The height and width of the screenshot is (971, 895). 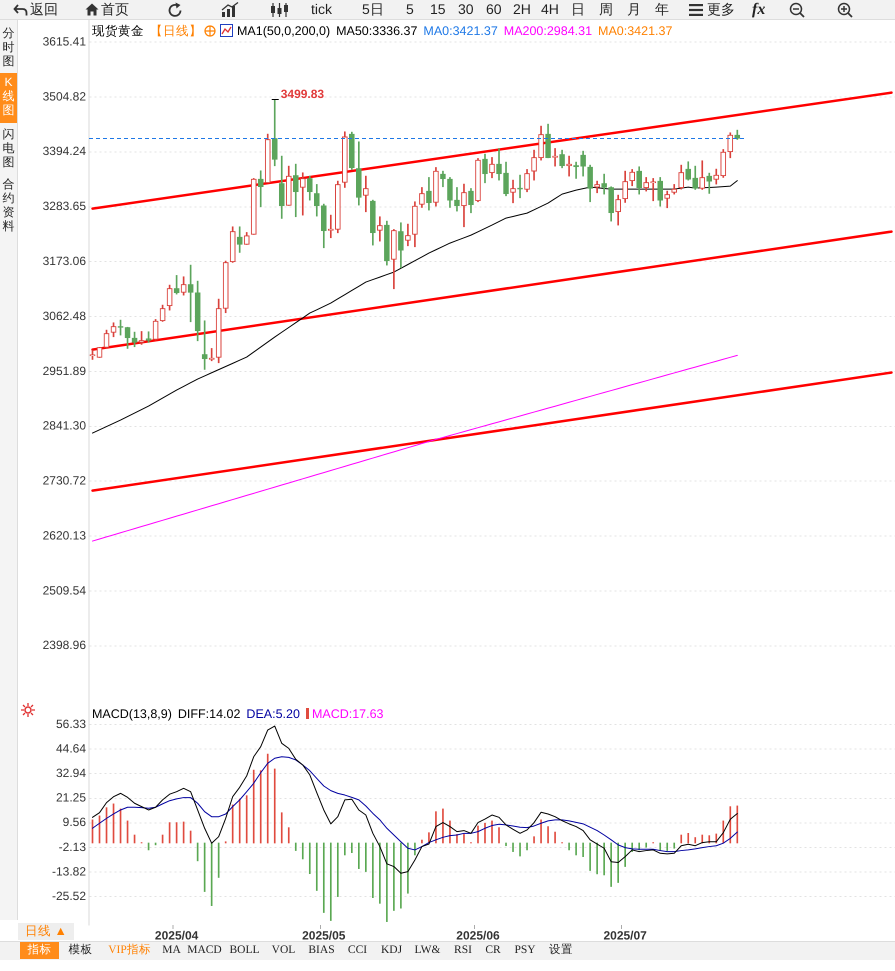 I want to click on text: 日, so click(x=578, y=9).